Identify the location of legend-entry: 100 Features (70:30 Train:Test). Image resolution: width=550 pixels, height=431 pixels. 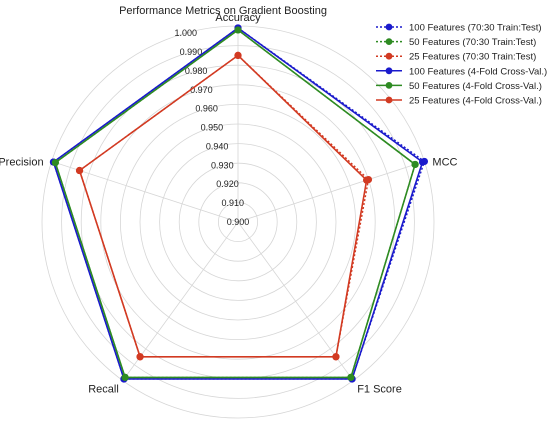
(475, 28).